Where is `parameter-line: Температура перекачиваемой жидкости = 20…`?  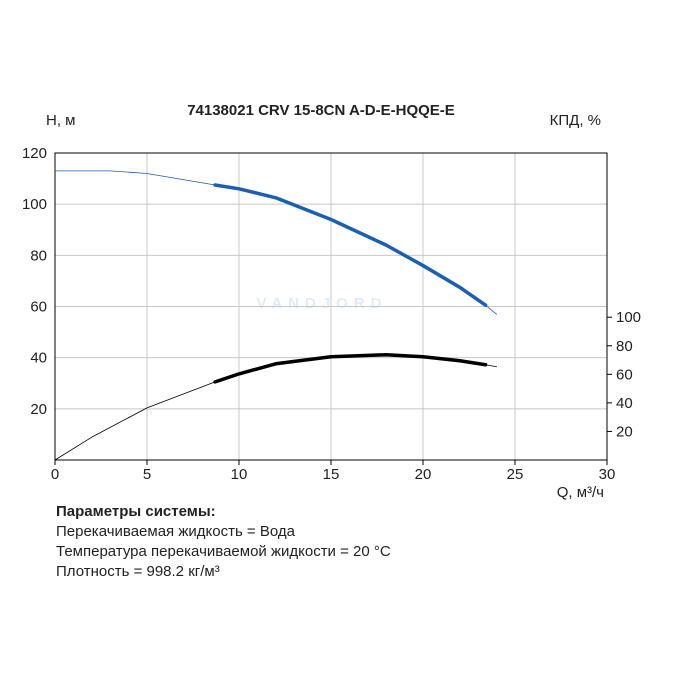
parameter-line: Температура перекачиваемой жидкости = 20… is located at coordinates (223, 551).